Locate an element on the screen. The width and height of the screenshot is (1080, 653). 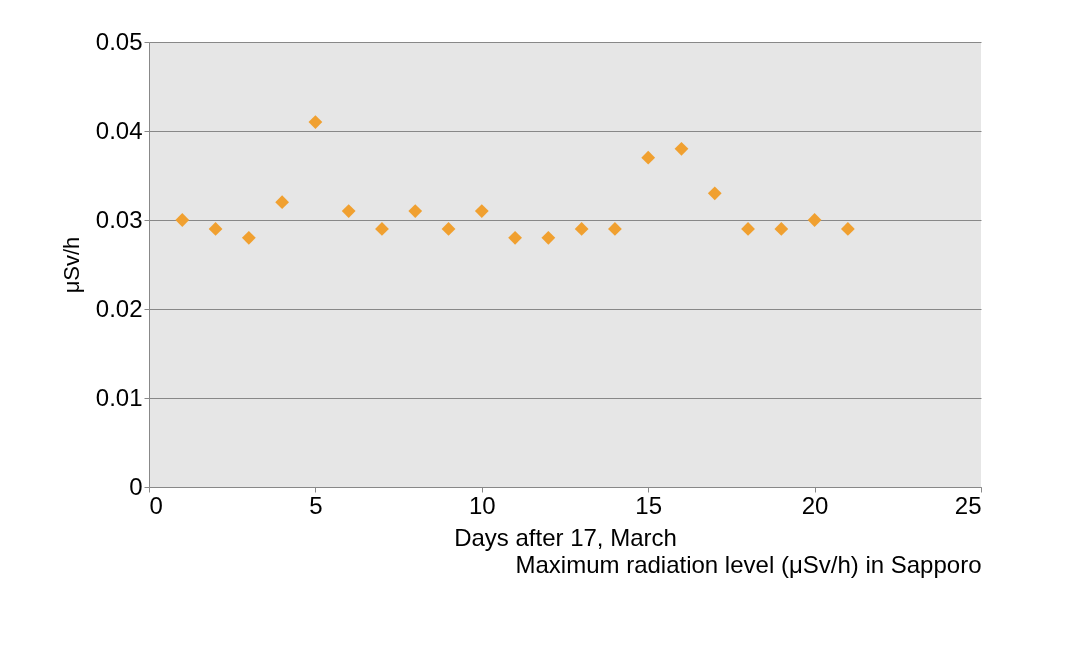
x-tick-label: 25 is located at coordinates (968, 505).